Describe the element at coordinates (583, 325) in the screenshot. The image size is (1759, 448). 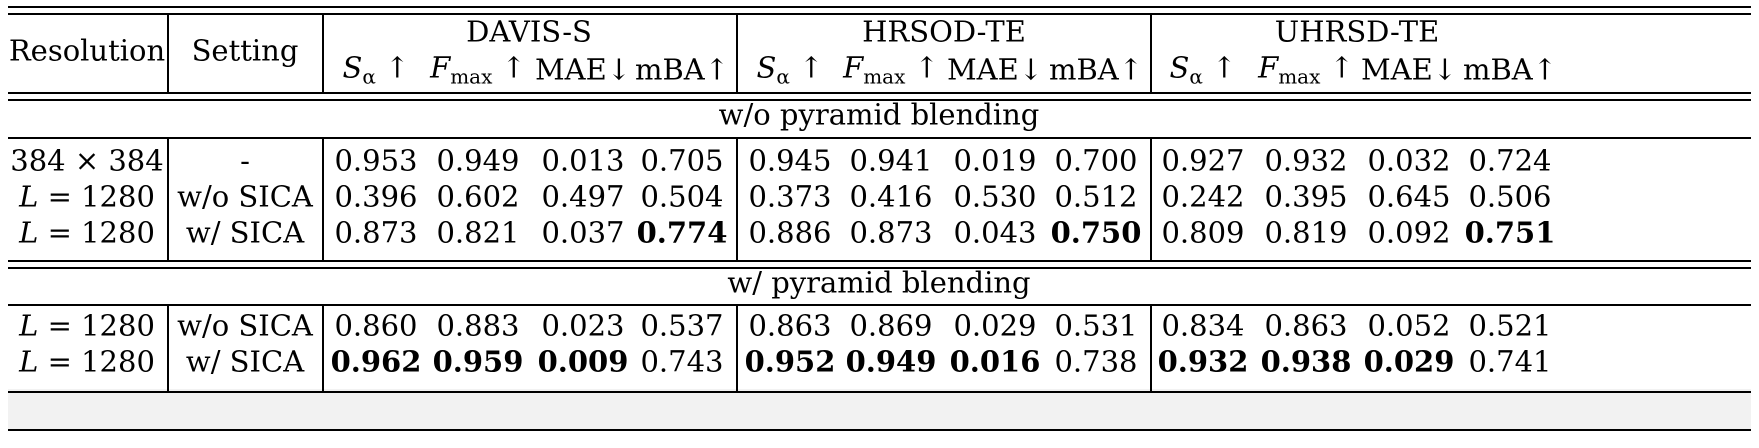
I see `value-cell: 0.023` at that location.